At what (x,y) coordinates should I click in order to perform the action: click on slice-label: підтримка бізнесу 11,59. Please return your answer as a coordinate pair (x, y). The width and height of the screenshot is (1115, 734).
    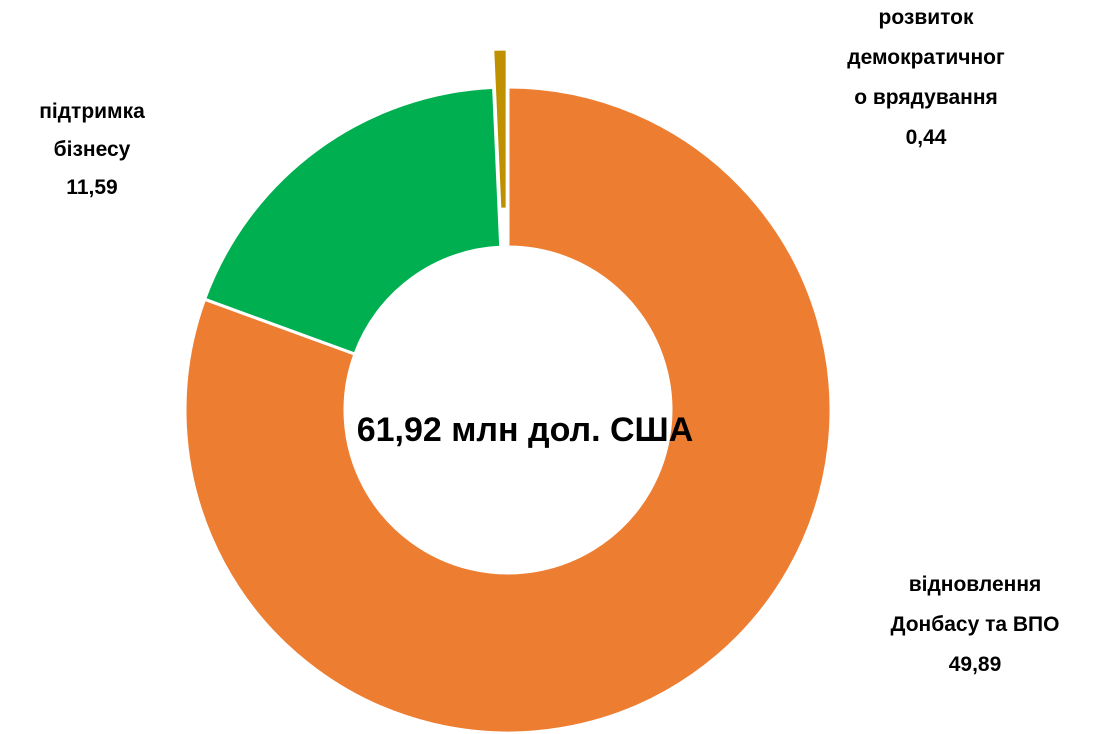
    Looking at the image, I should click on (92, 149).